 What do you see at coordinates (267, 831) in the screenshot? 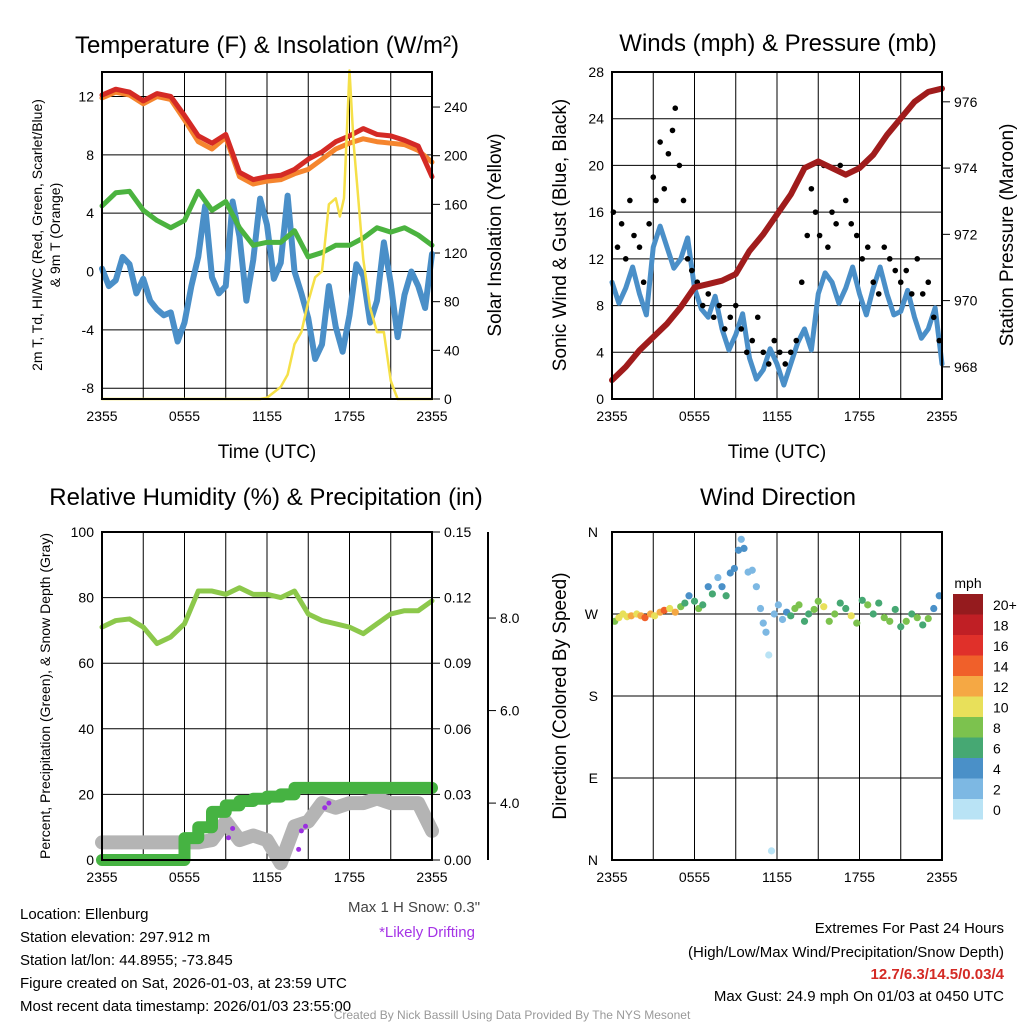
I see `snow-depth-line` at bounding box center [267, 831].